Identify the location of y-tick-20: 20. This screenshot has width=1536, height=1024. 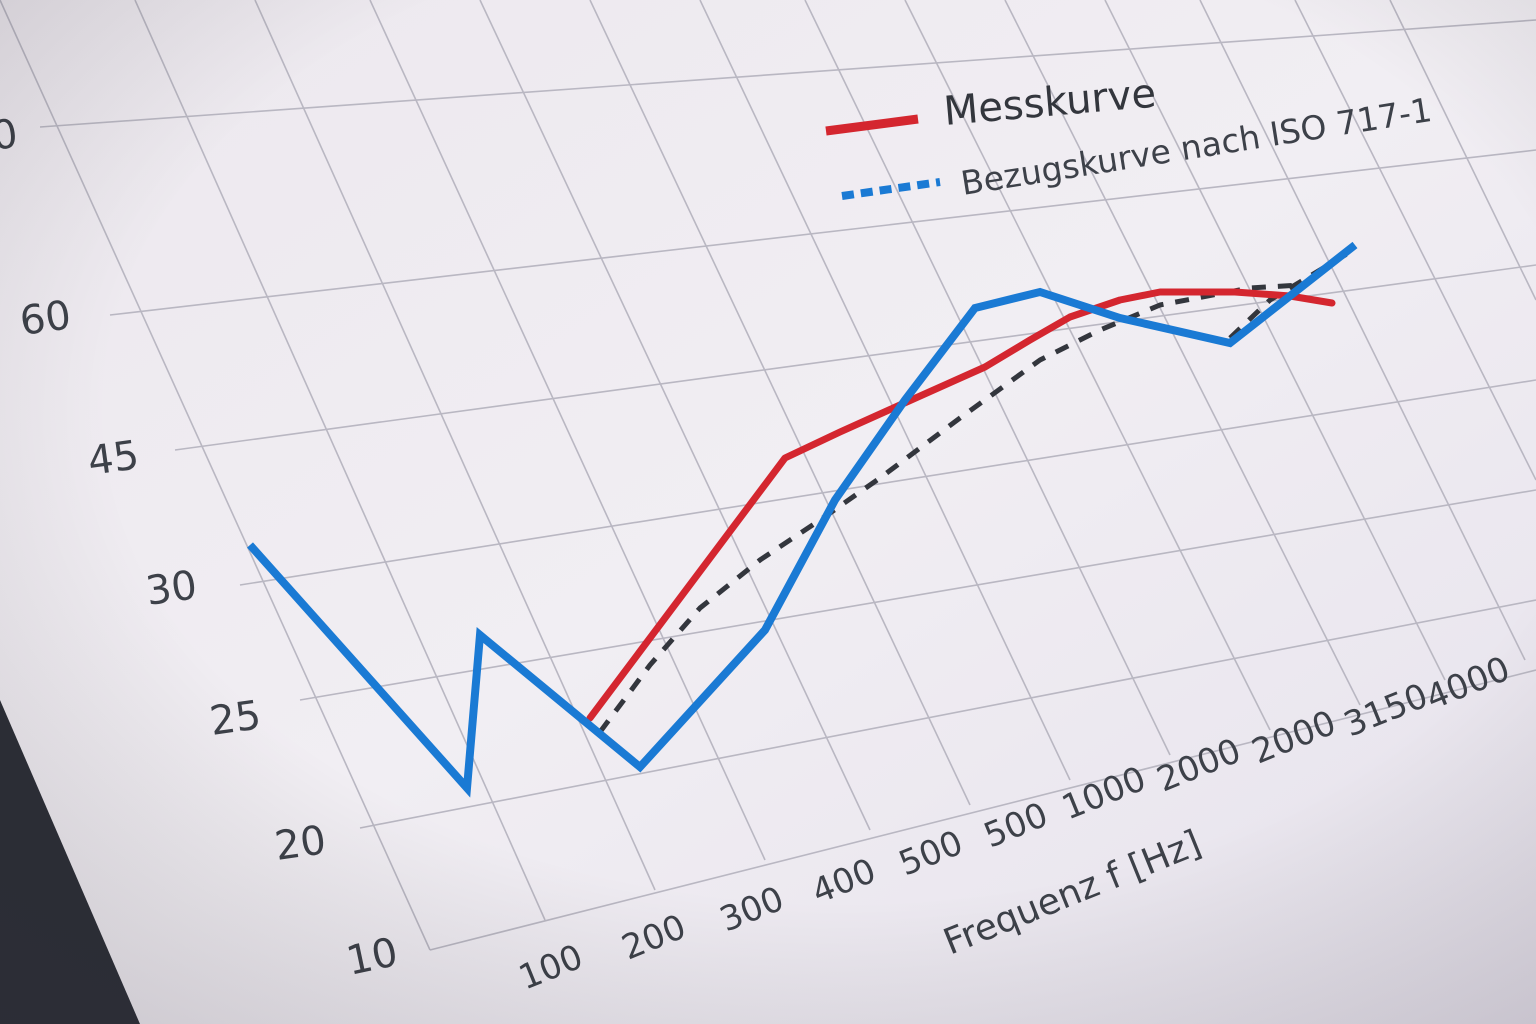
(300, 843).